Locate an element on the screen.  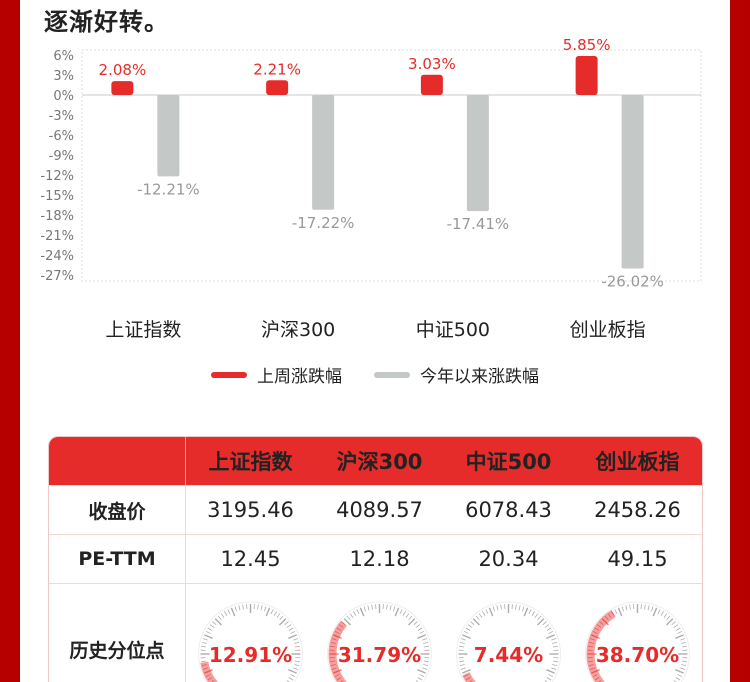
percentile-gauge: 31.79%0%100% is located at coordinates (379, 641).